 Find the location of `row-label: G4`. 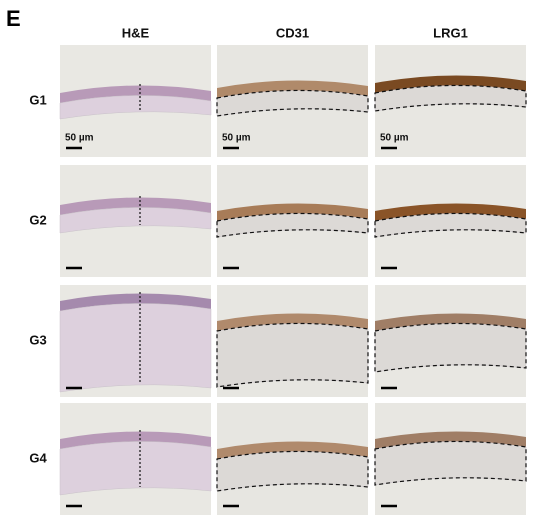

row-label: G4 is located at coordinates (38, 457).